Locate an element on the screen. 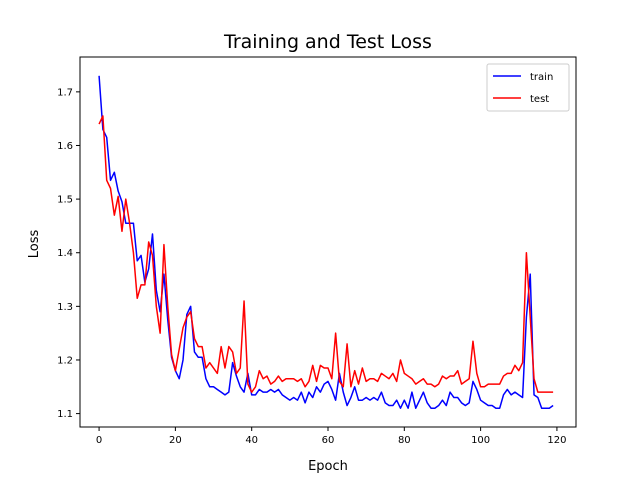  x-axis-ticks: 0 20 40 60 80 100 120 is located at coordinates (331, 436).